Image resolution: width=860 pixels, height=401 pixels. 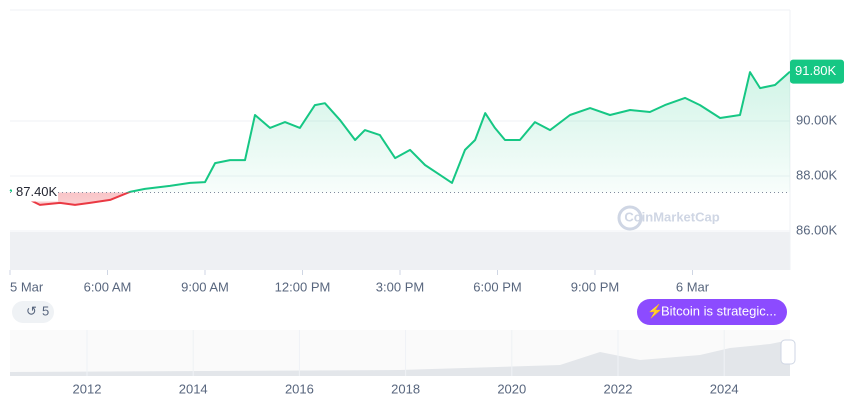 What do you see at coordinates (108, 286) in the screenshot?
I see `x-tick-label: 6:00 AM` at bounding box center [108, 286].